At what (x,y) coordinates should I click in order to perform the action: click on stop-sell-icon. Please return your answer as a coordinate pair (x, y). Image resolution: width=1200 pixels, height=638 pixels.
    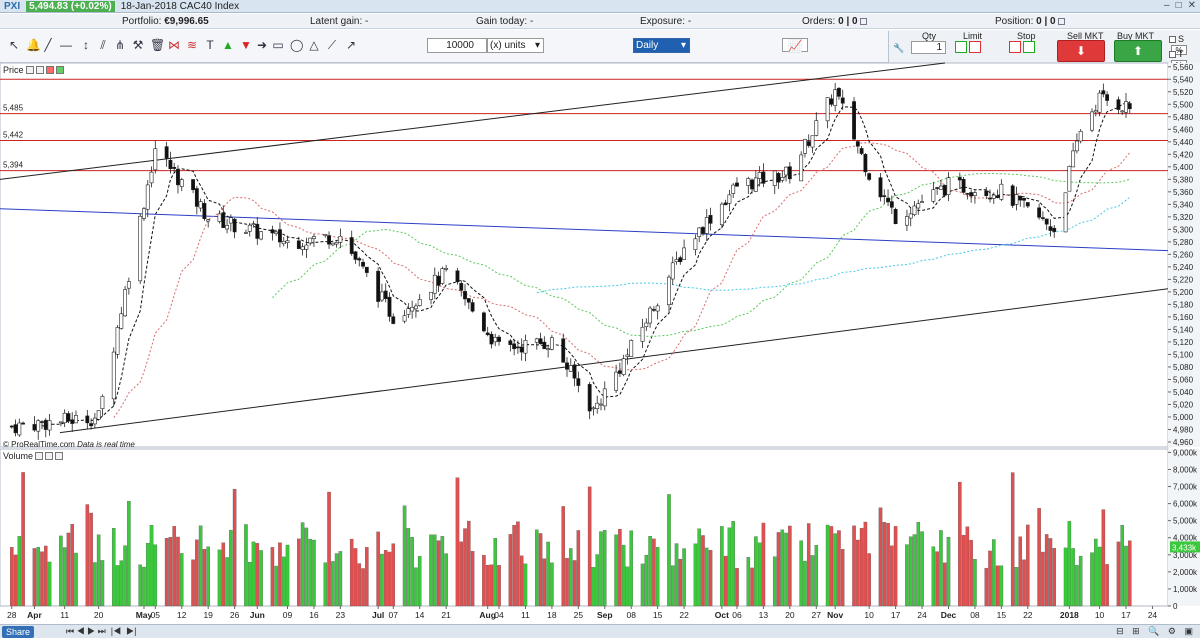
    Looking at the image, I should click on (1015, 47).